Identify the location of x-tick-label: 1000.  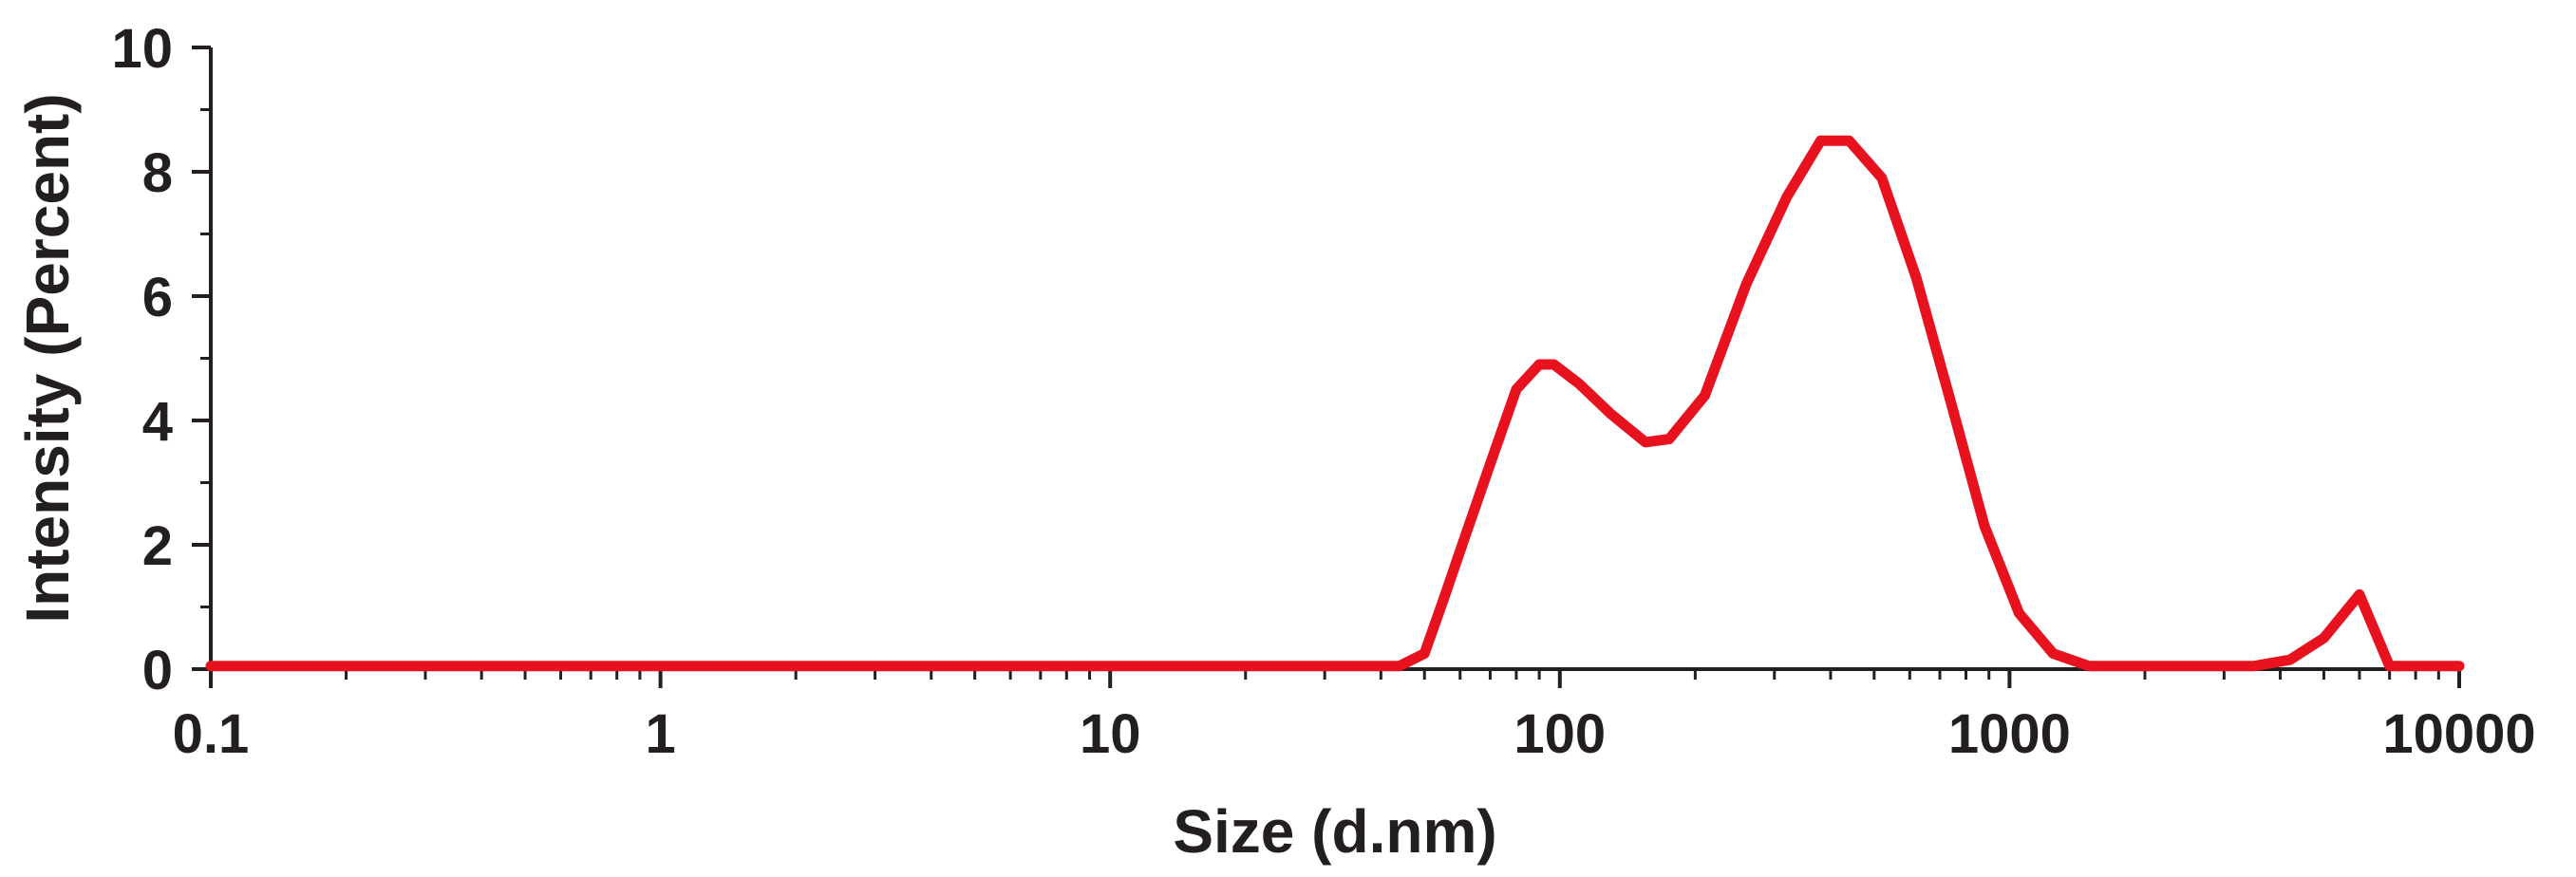
(2009, 734).